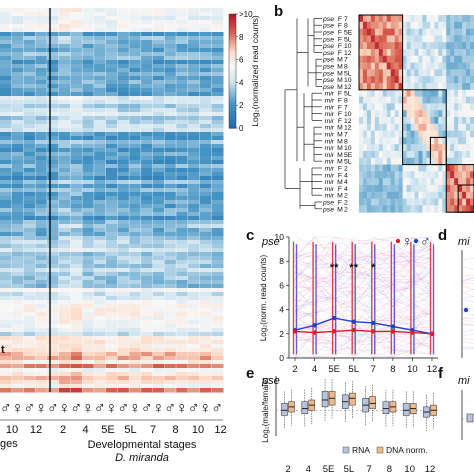 Image resolution: width=474 pixels, height=474 pixels. Describe the element at coordinates (346, 209) in the screenshot. I see `cluster-row-stage: 2` at that location.